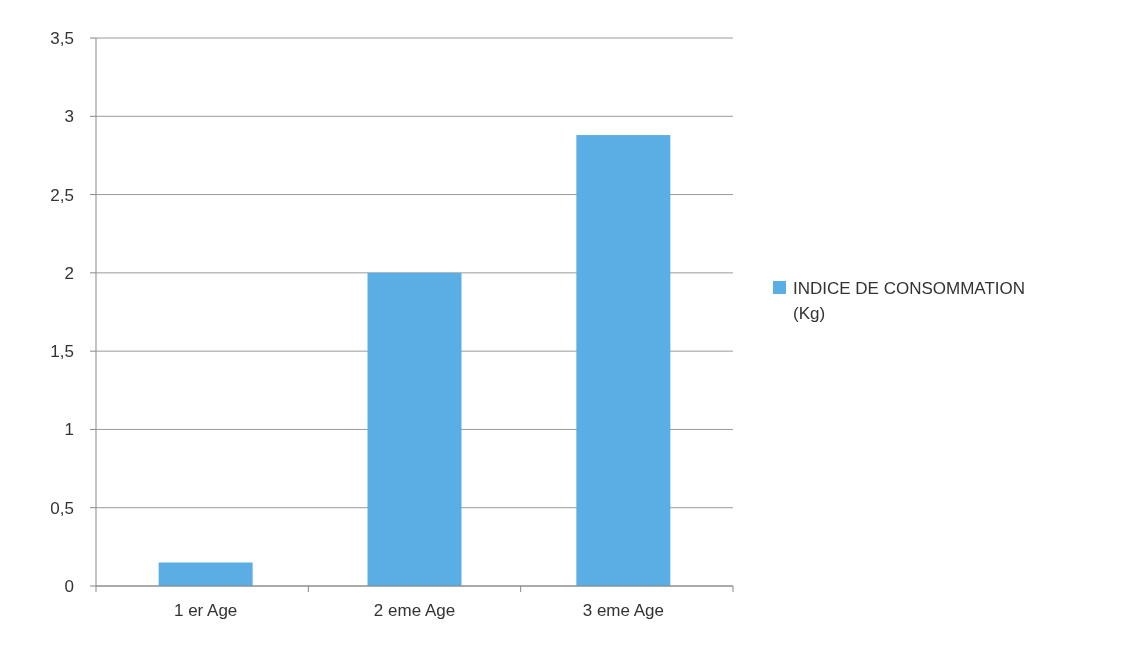  Describe the element at coordinates (62, 38) in the screenshot. I see `y-tick-label: 3,5` at that location.